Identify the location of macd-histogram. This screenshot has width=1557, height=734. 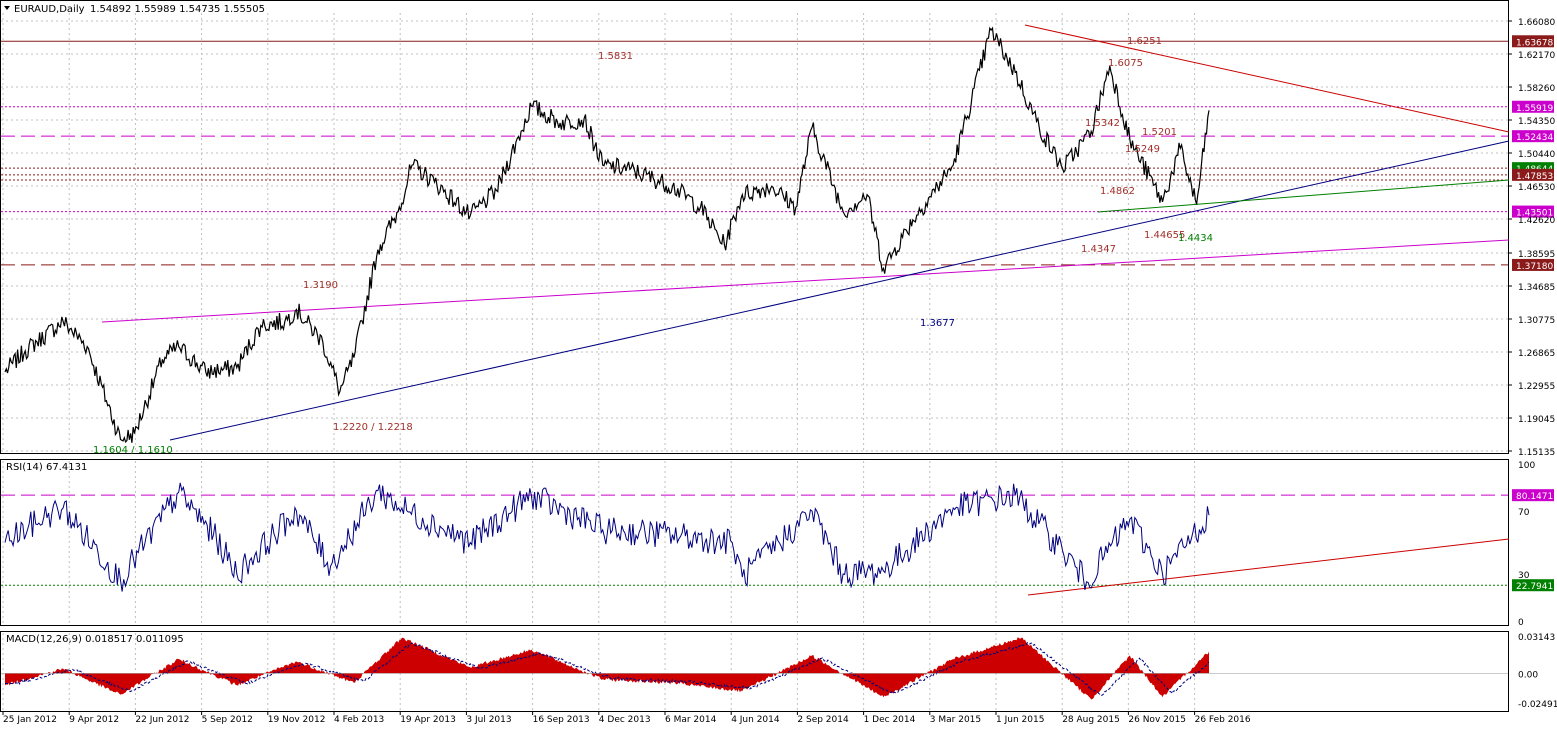
(607, 668).